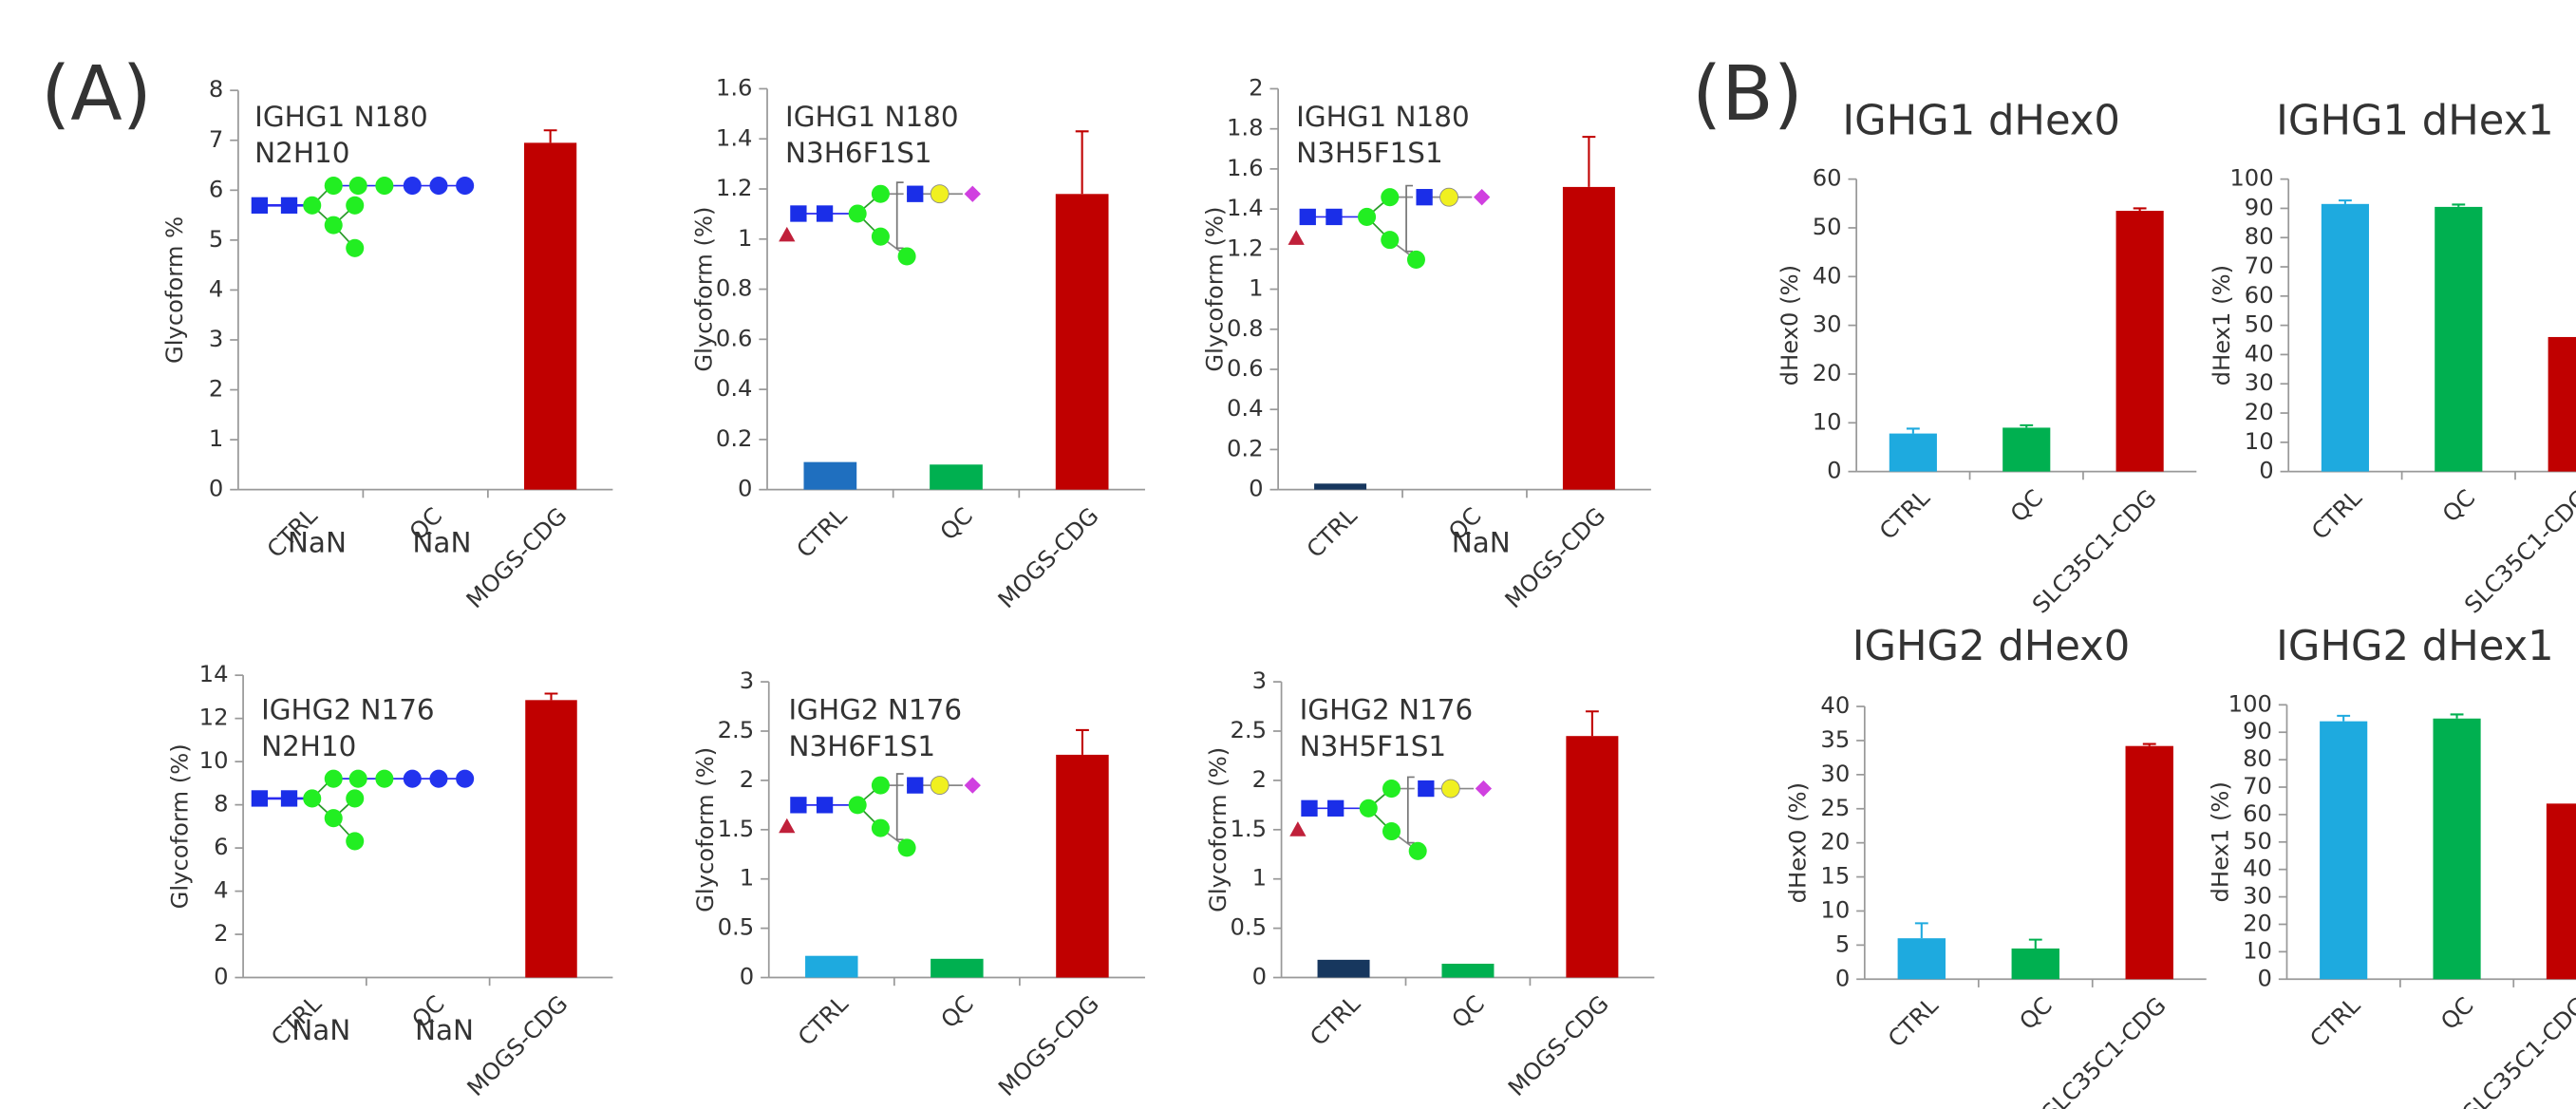 This screenshot has width=2576, height=1109. Describe the element at coordinates (96, 93) in the screenshot. I see `panel-label: (A)` at that location.